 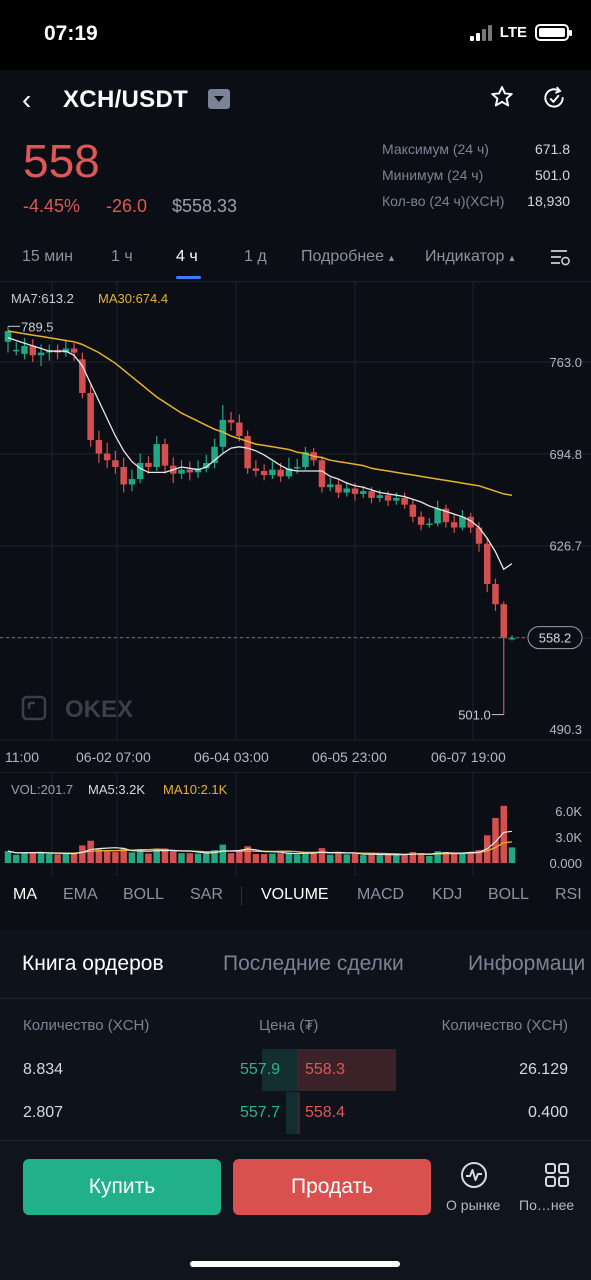 What do you see at coordinates (260, 843) in the screenshot?
I see `vol-ma5-line` at bounding box center [260, 843].